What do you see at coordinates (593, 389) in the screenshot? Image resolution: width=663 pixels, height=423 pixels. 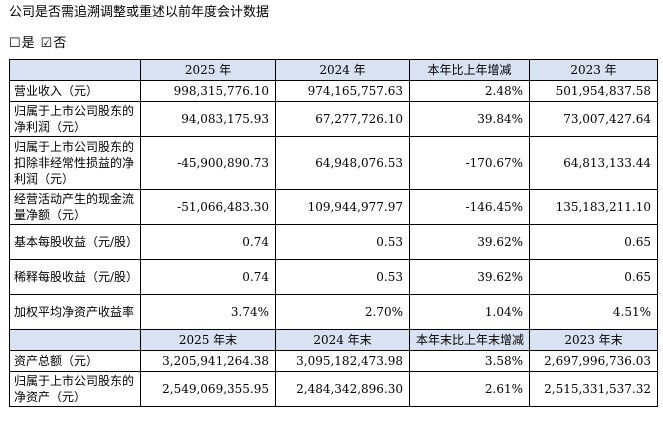 I see `table-cell: 2,515,331,537.32` at bounding box center [593, 389].